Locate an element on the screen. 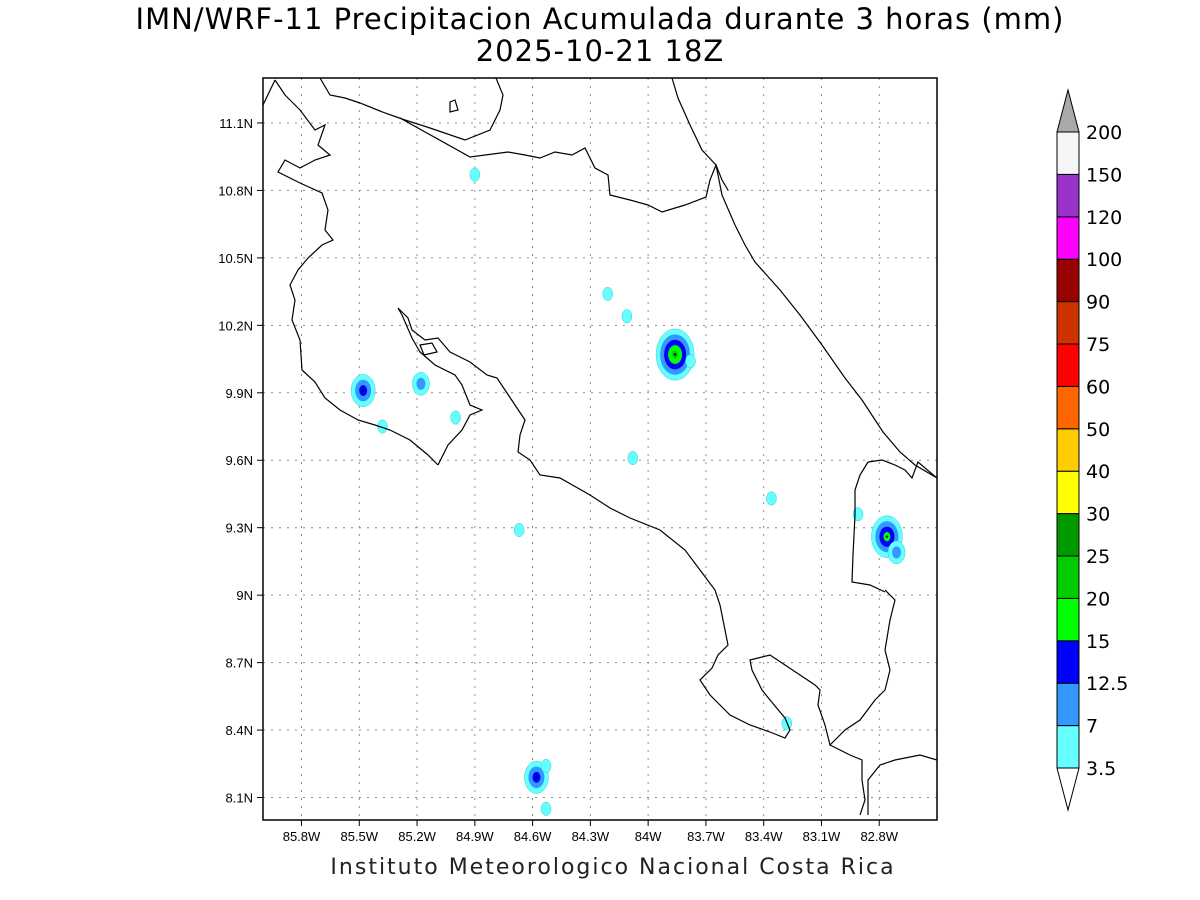 This screenshot has width=1200, height=900. color-legend: 3.5 7 12.5 15 20 25 30 40 50 60 75 90 100 120 150 200 is located at coordinates (1092, 450).